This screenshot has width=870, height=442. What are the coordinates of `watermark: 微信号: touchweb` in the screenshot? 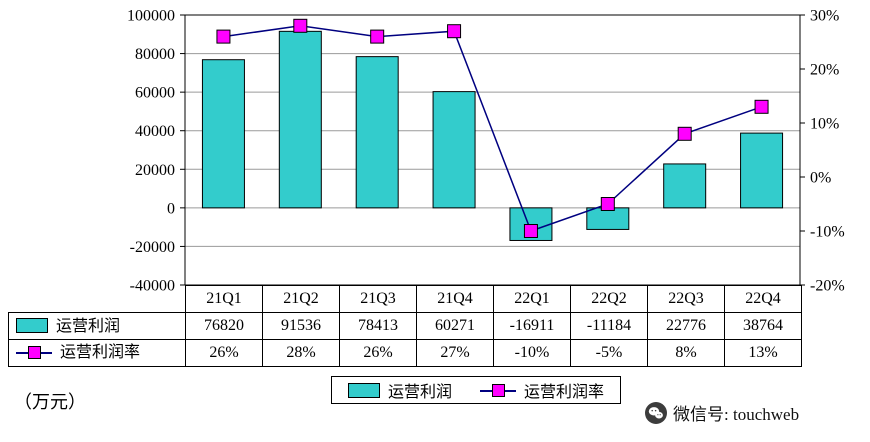 It's located at (722, 412).